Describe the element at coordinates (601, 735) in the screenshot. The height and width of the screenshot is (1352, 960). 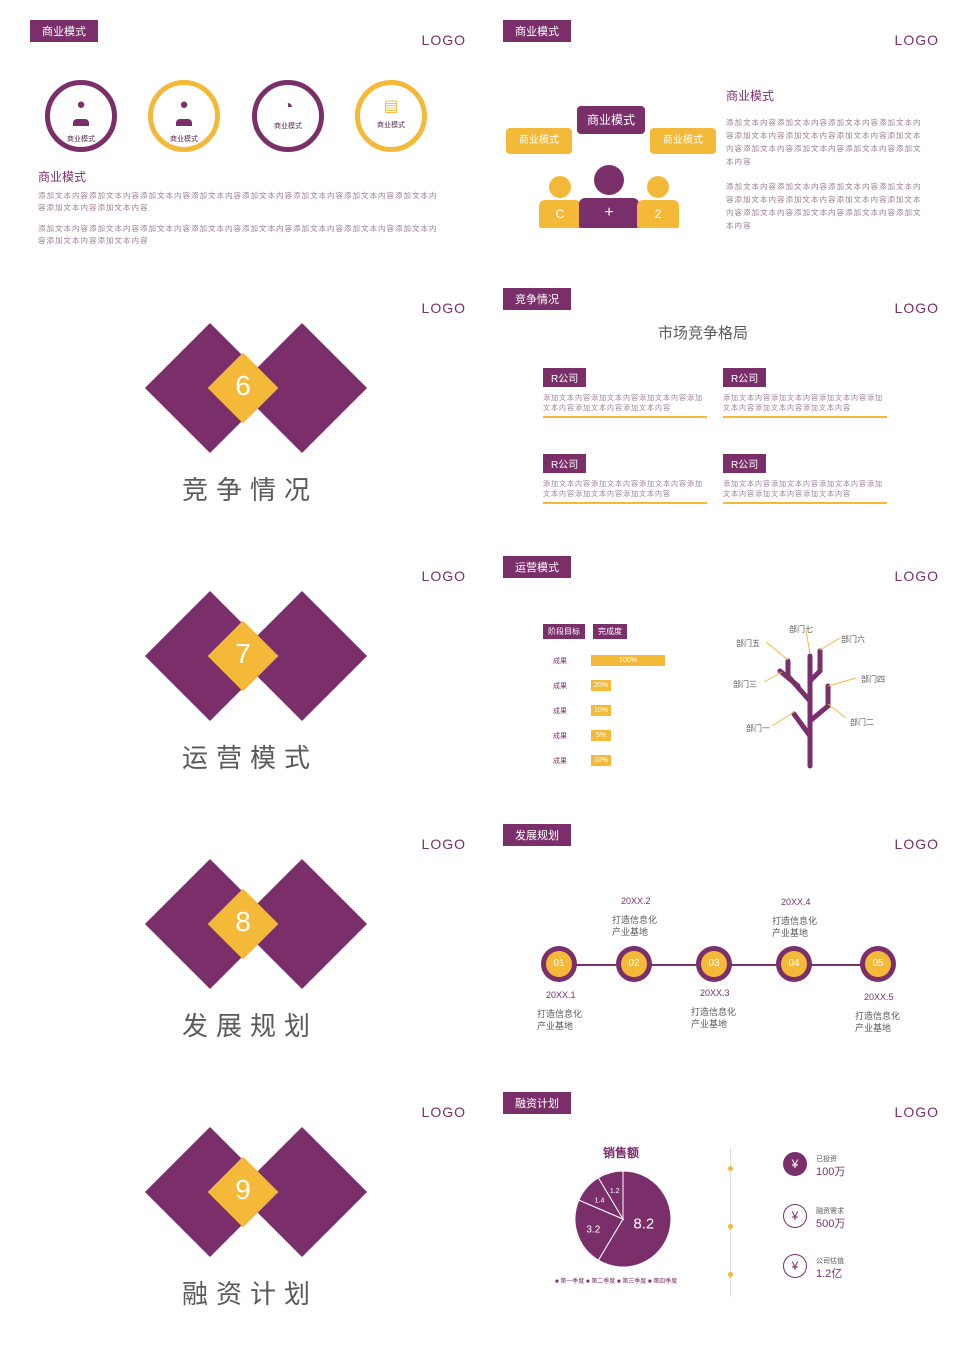
I see `progress-bar: 5%` at that location.